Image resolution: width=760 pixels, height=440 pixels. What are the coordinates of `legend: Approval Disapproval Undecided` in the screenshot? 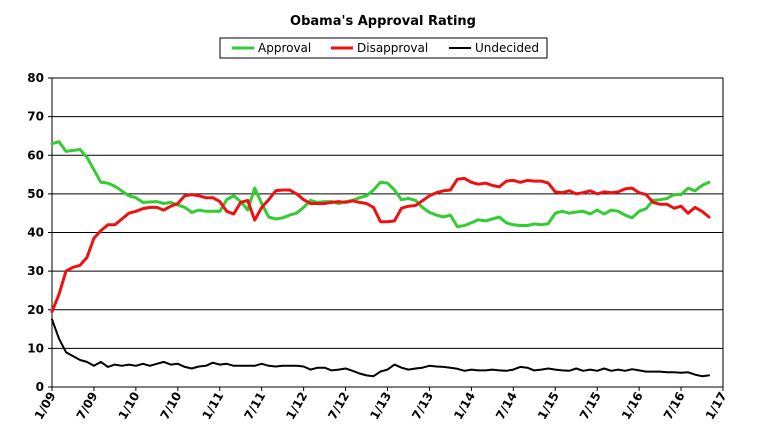 It's located at (383, 48).